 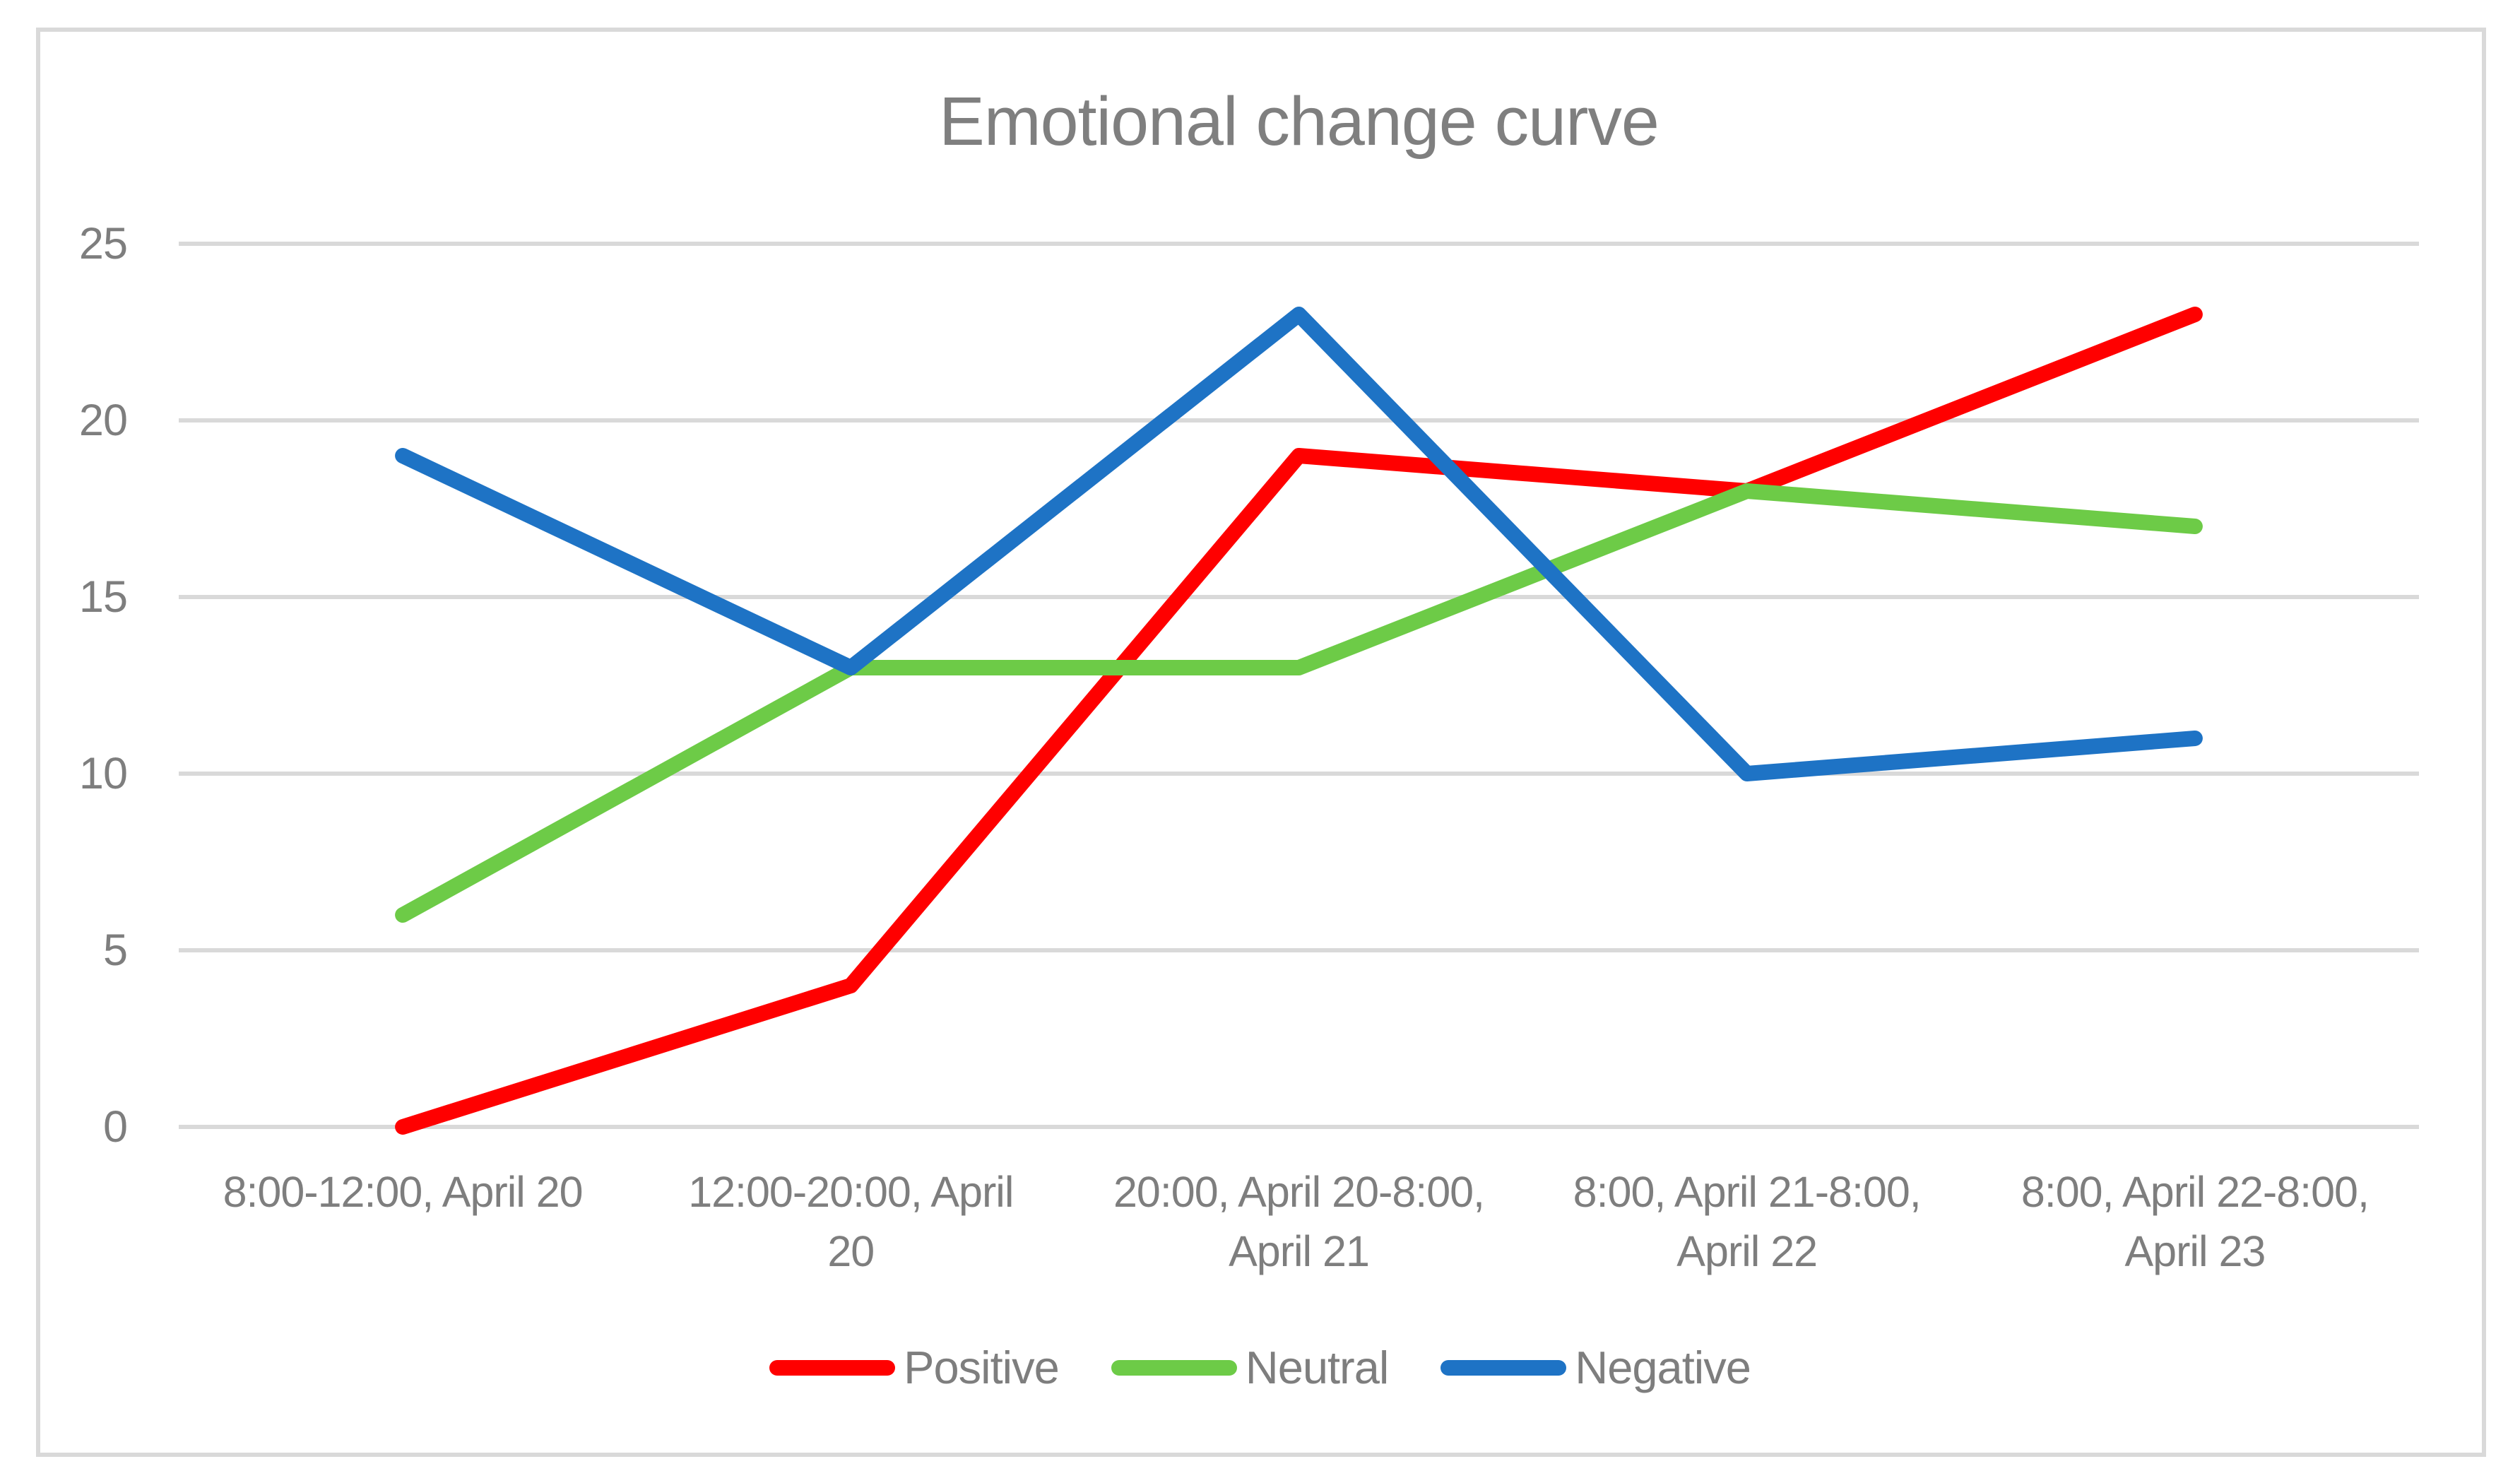 I want to click on legend-swatch-negative, so click(x=1504, y=1367).